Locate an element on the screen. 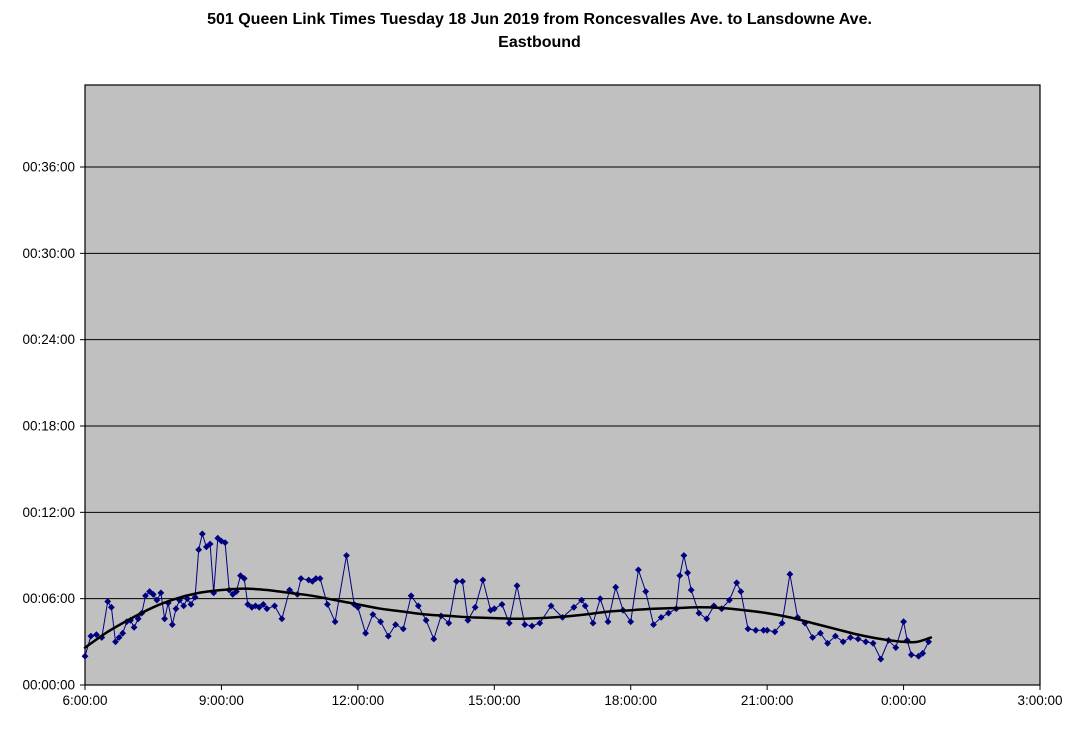 The image size is (1079, 737). x-tick-label: 12:00:00 is located at coordinates (358, 700).